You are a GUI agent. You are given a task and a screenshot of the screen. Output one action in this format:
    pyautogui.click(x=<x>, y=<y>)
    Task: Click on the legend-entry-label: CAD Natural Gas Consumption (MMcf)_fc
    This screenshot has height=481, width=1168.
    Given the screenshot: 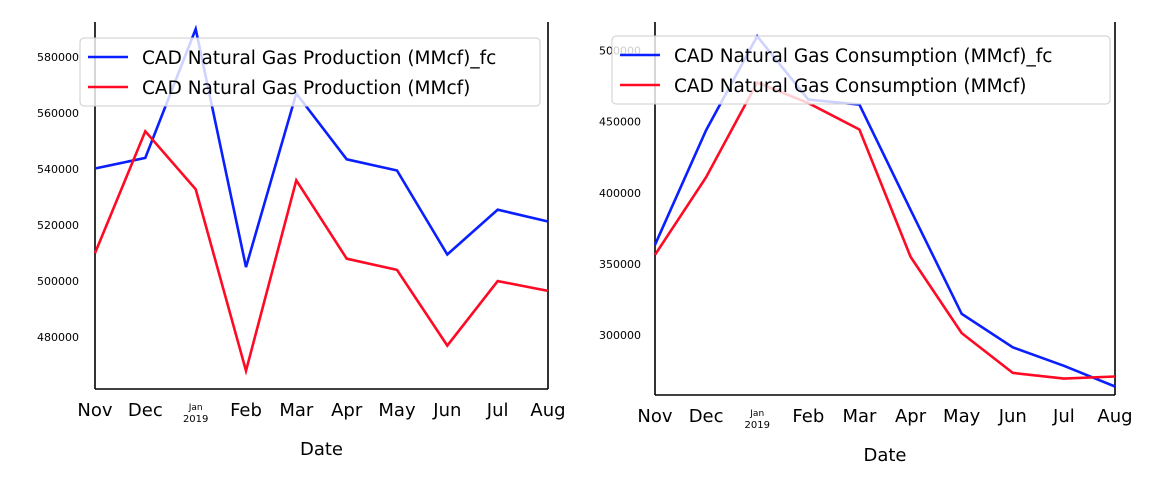 What is the action you would take?
    pyautogui.click(x=863, y=56)
    